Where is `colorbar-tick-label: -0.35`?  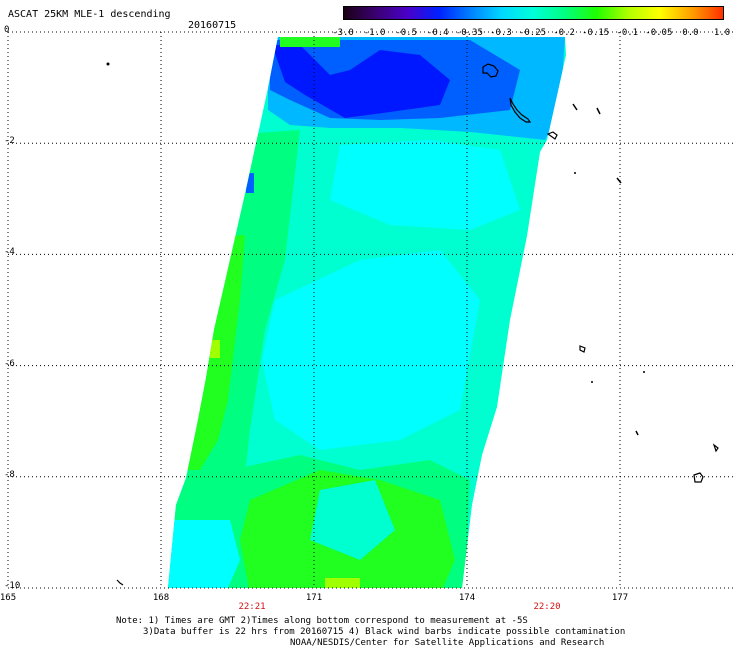 colorbar-tick-label: -0.35 is located at coordinates (469, 33).